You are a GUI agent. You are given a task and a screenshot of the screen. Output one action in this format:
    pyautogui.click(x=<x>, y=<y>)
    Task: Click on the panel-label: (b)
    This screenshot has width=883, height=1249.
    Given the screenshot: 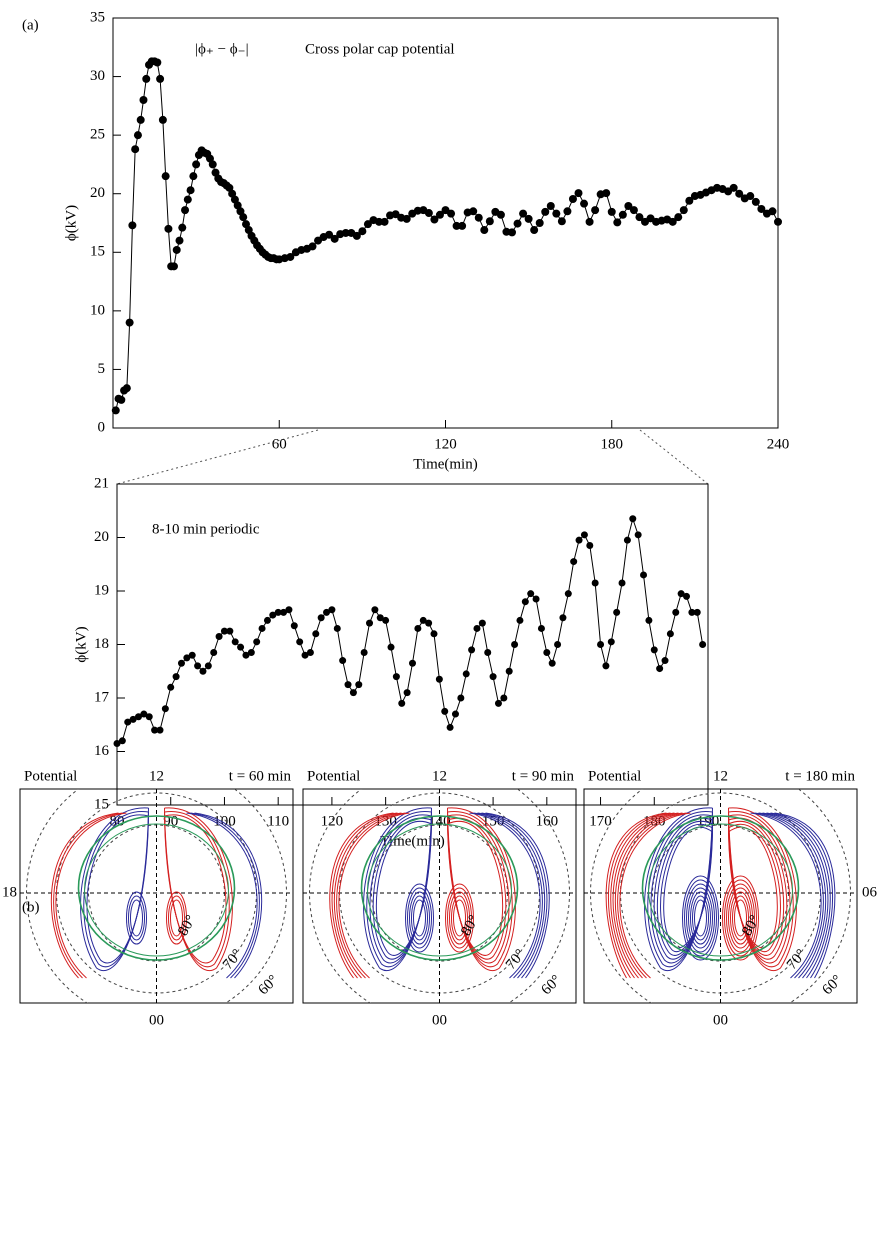 What is the action you would take?
    pyautogui.click(x=31, y=907)
    